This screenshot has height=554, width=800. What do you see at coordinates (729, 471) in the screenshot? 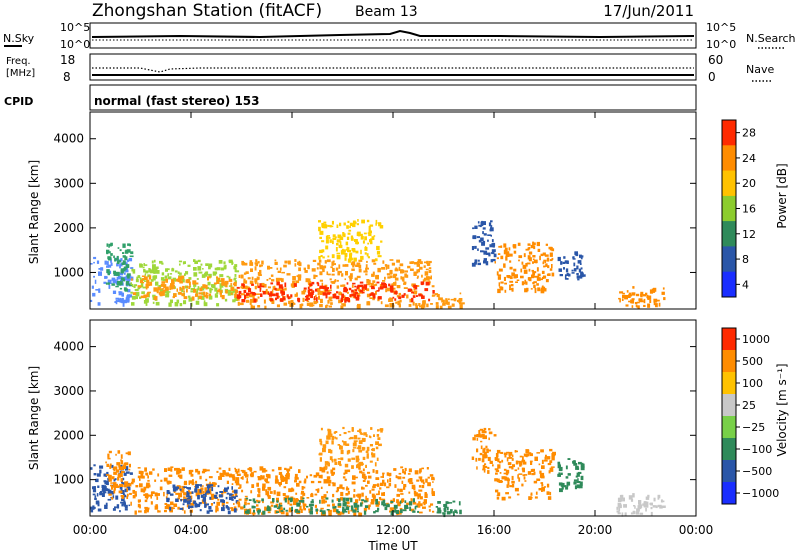
I see `velocity-colorbar-swatch` at bounding box center [729, 471].